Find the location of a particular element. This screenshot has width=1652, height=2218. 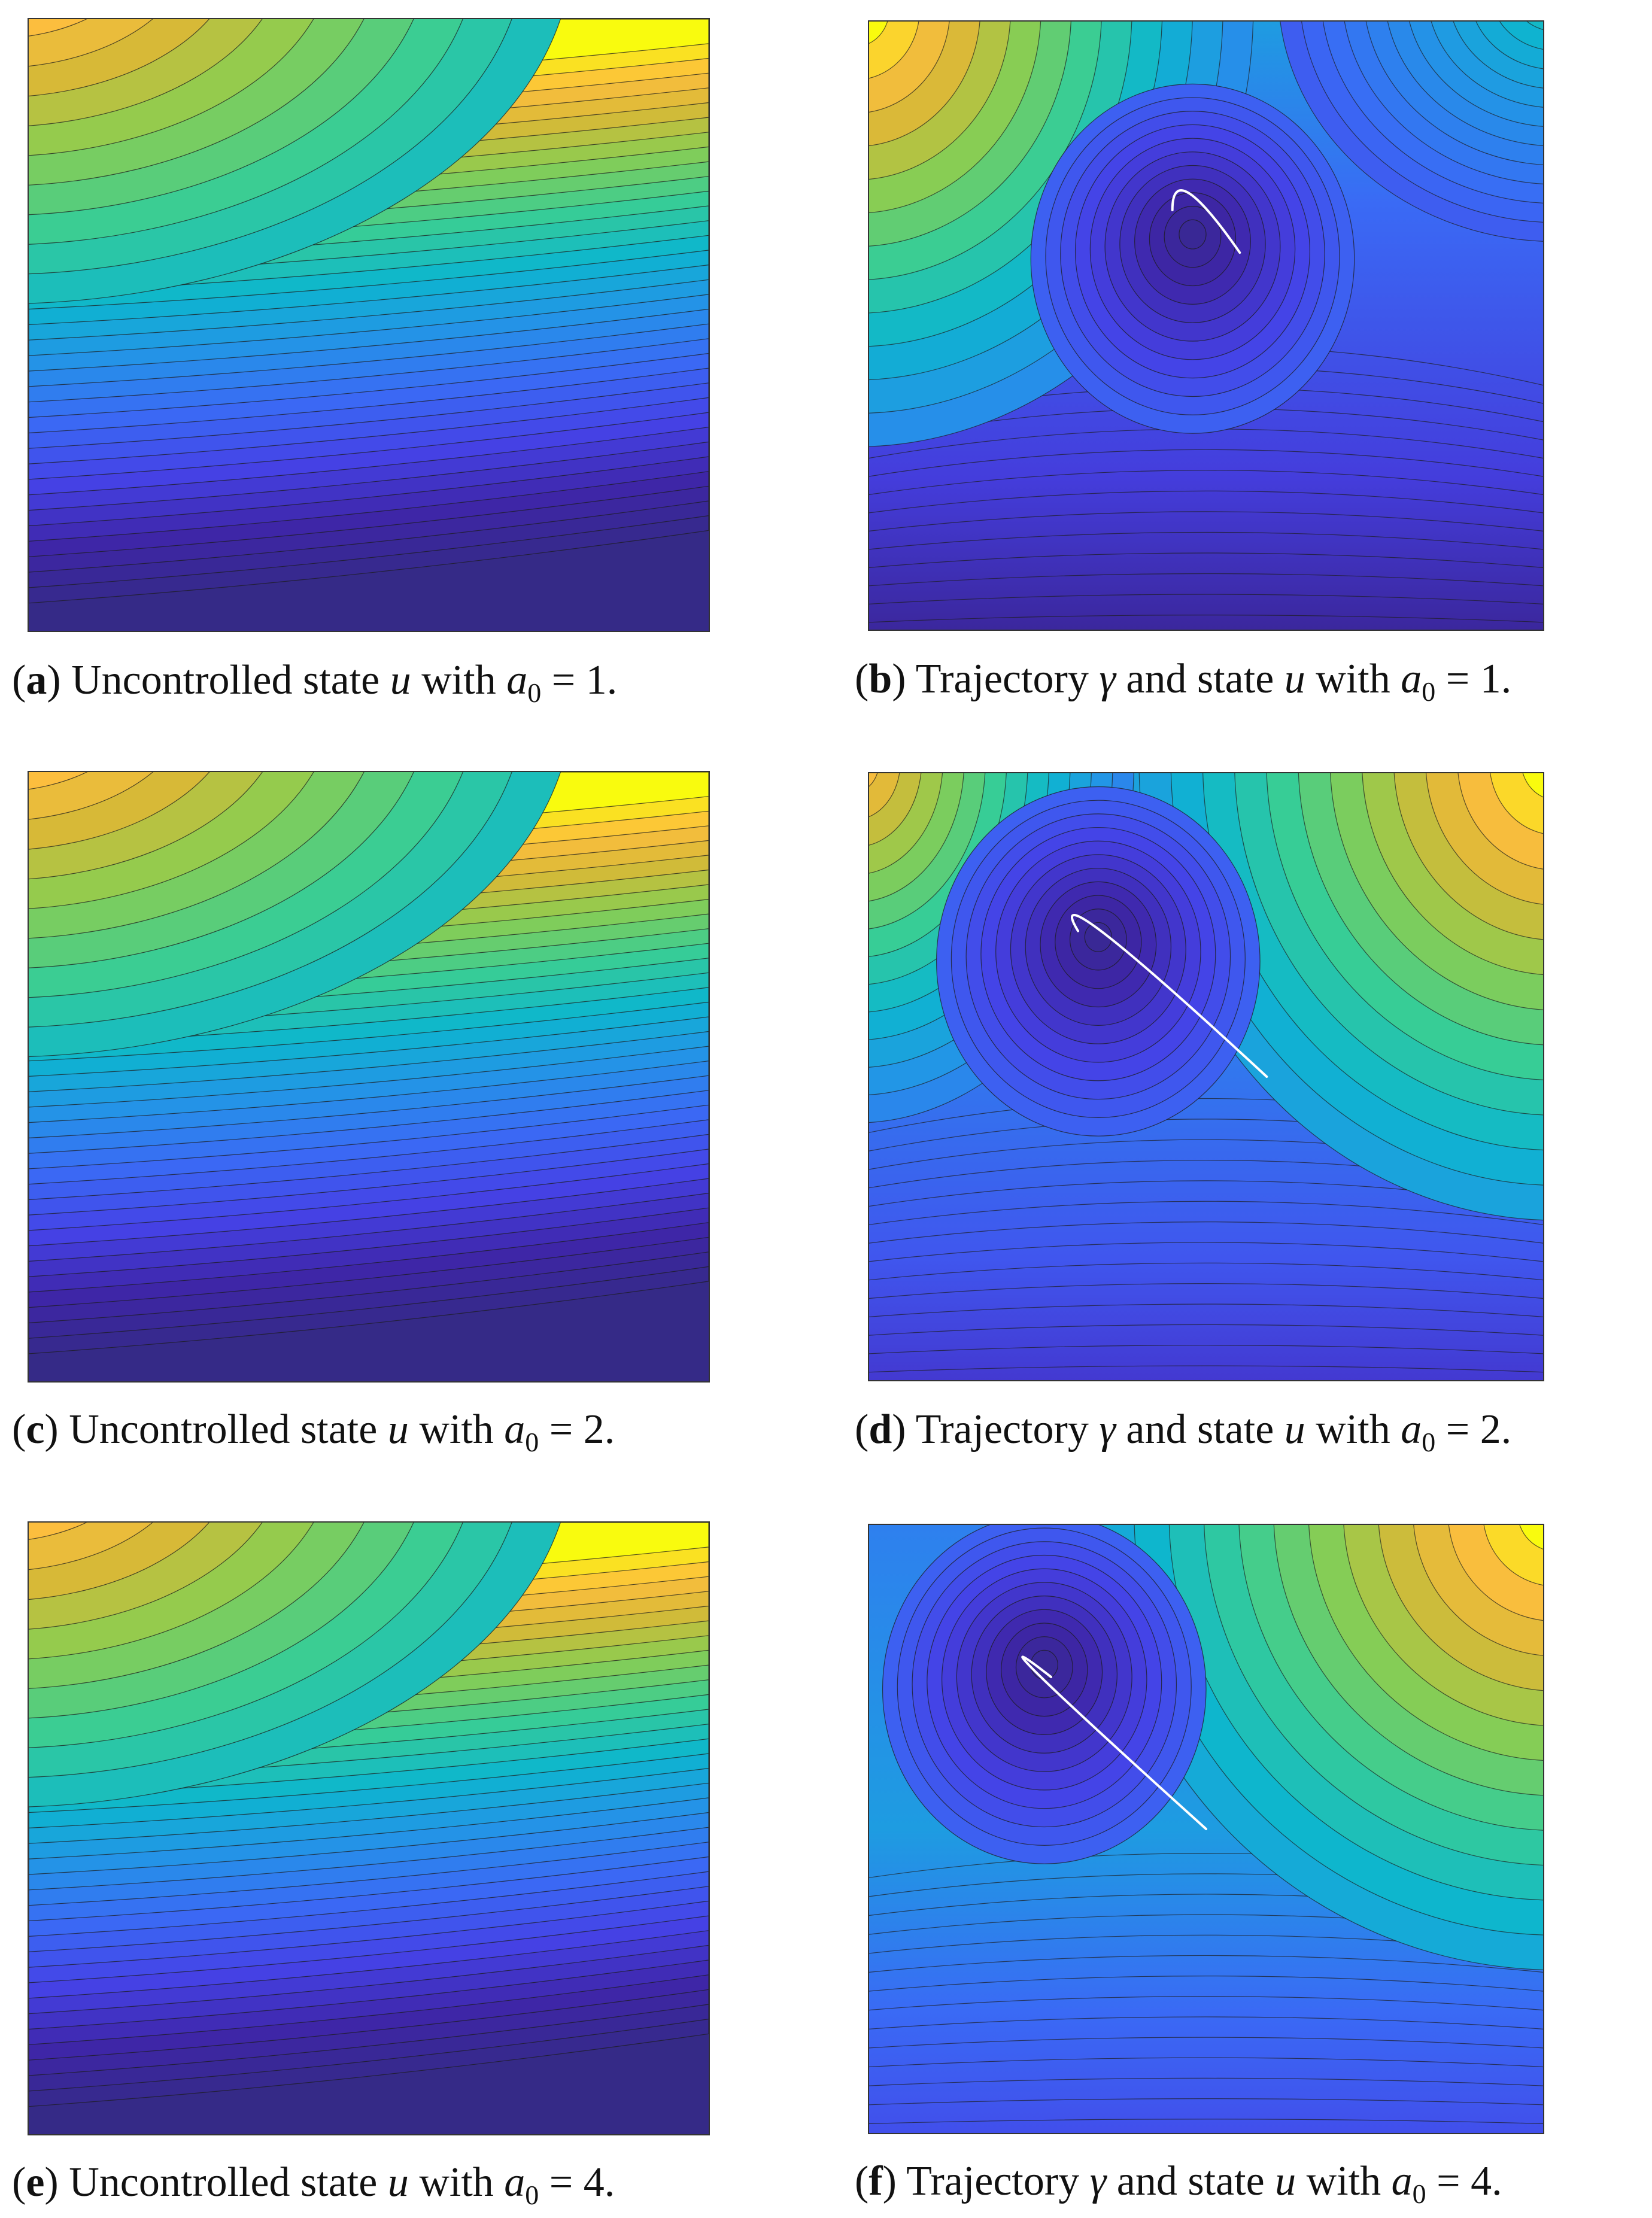

contour-svg-b is located at coordinates (1206, 326).